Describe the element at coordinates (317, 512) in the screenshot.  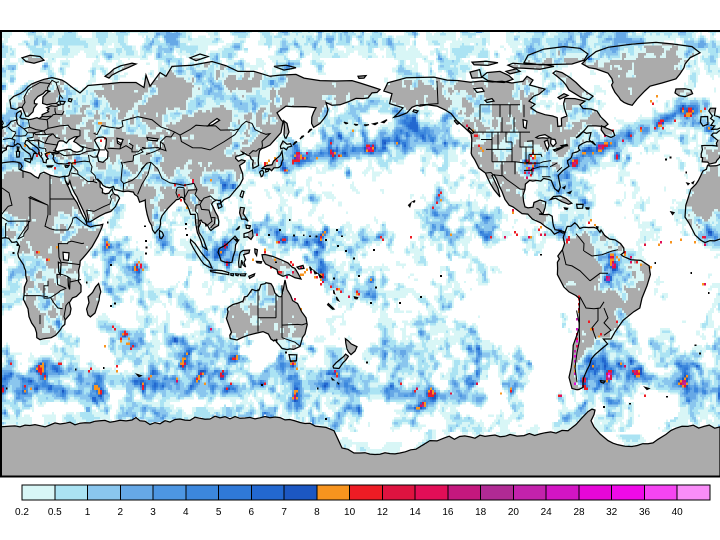
I see `svg-text: 8` at that location.